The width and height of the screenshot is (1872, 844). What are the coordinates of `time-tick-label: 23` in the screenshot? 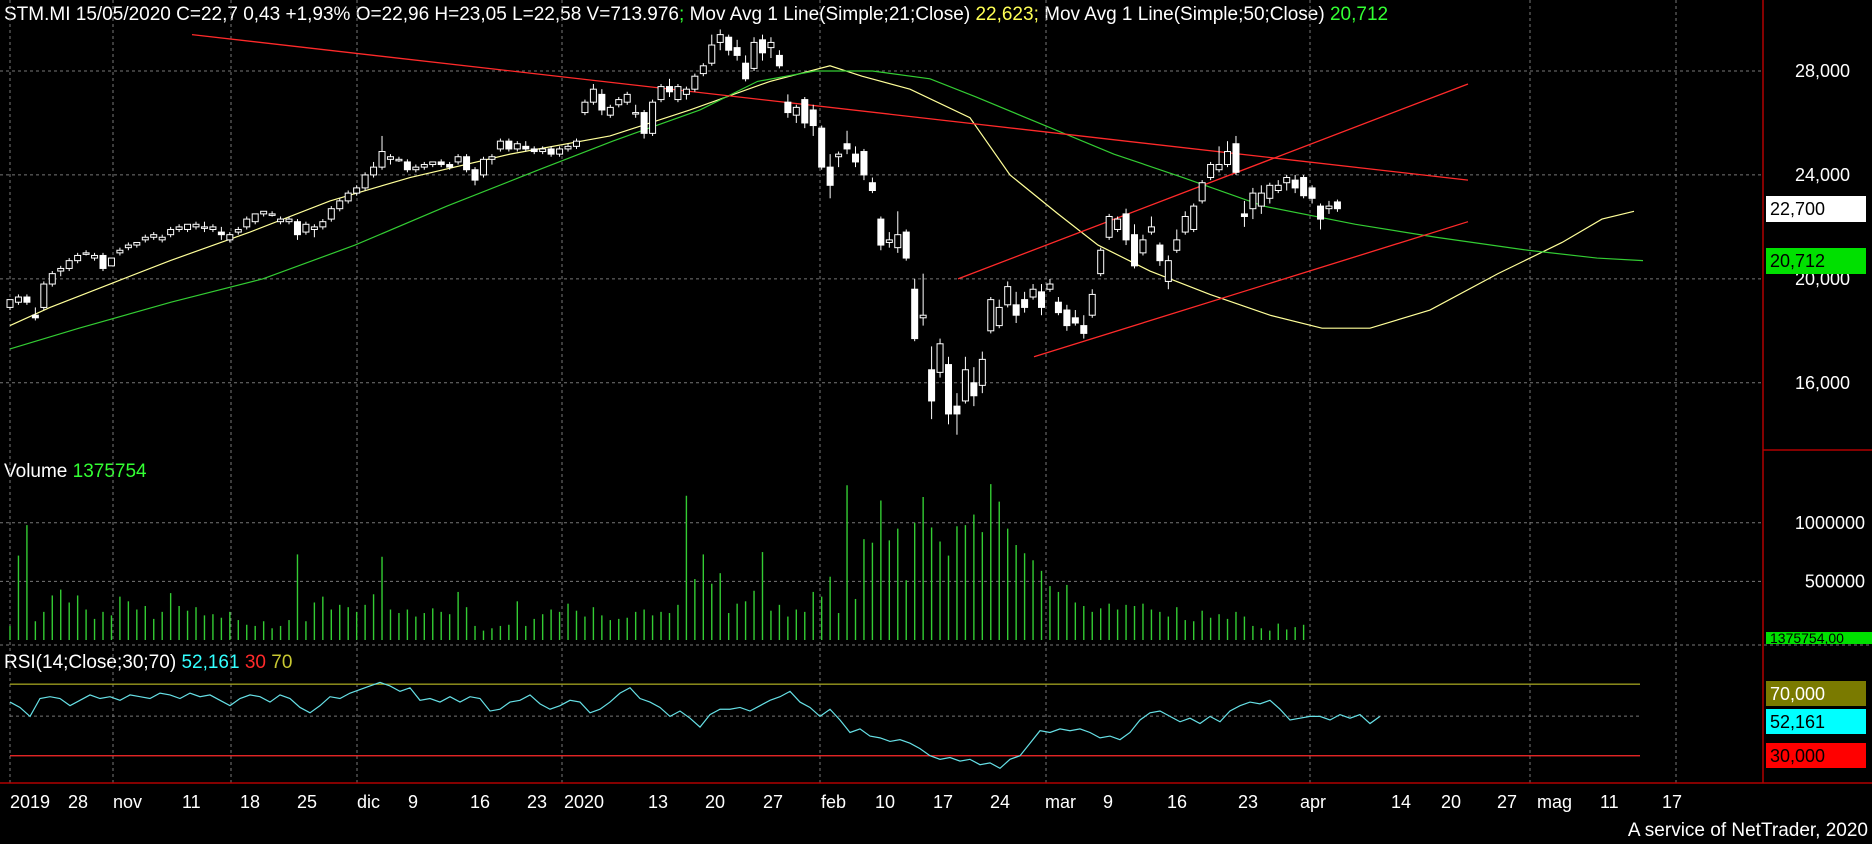 It's located at (537, 802).